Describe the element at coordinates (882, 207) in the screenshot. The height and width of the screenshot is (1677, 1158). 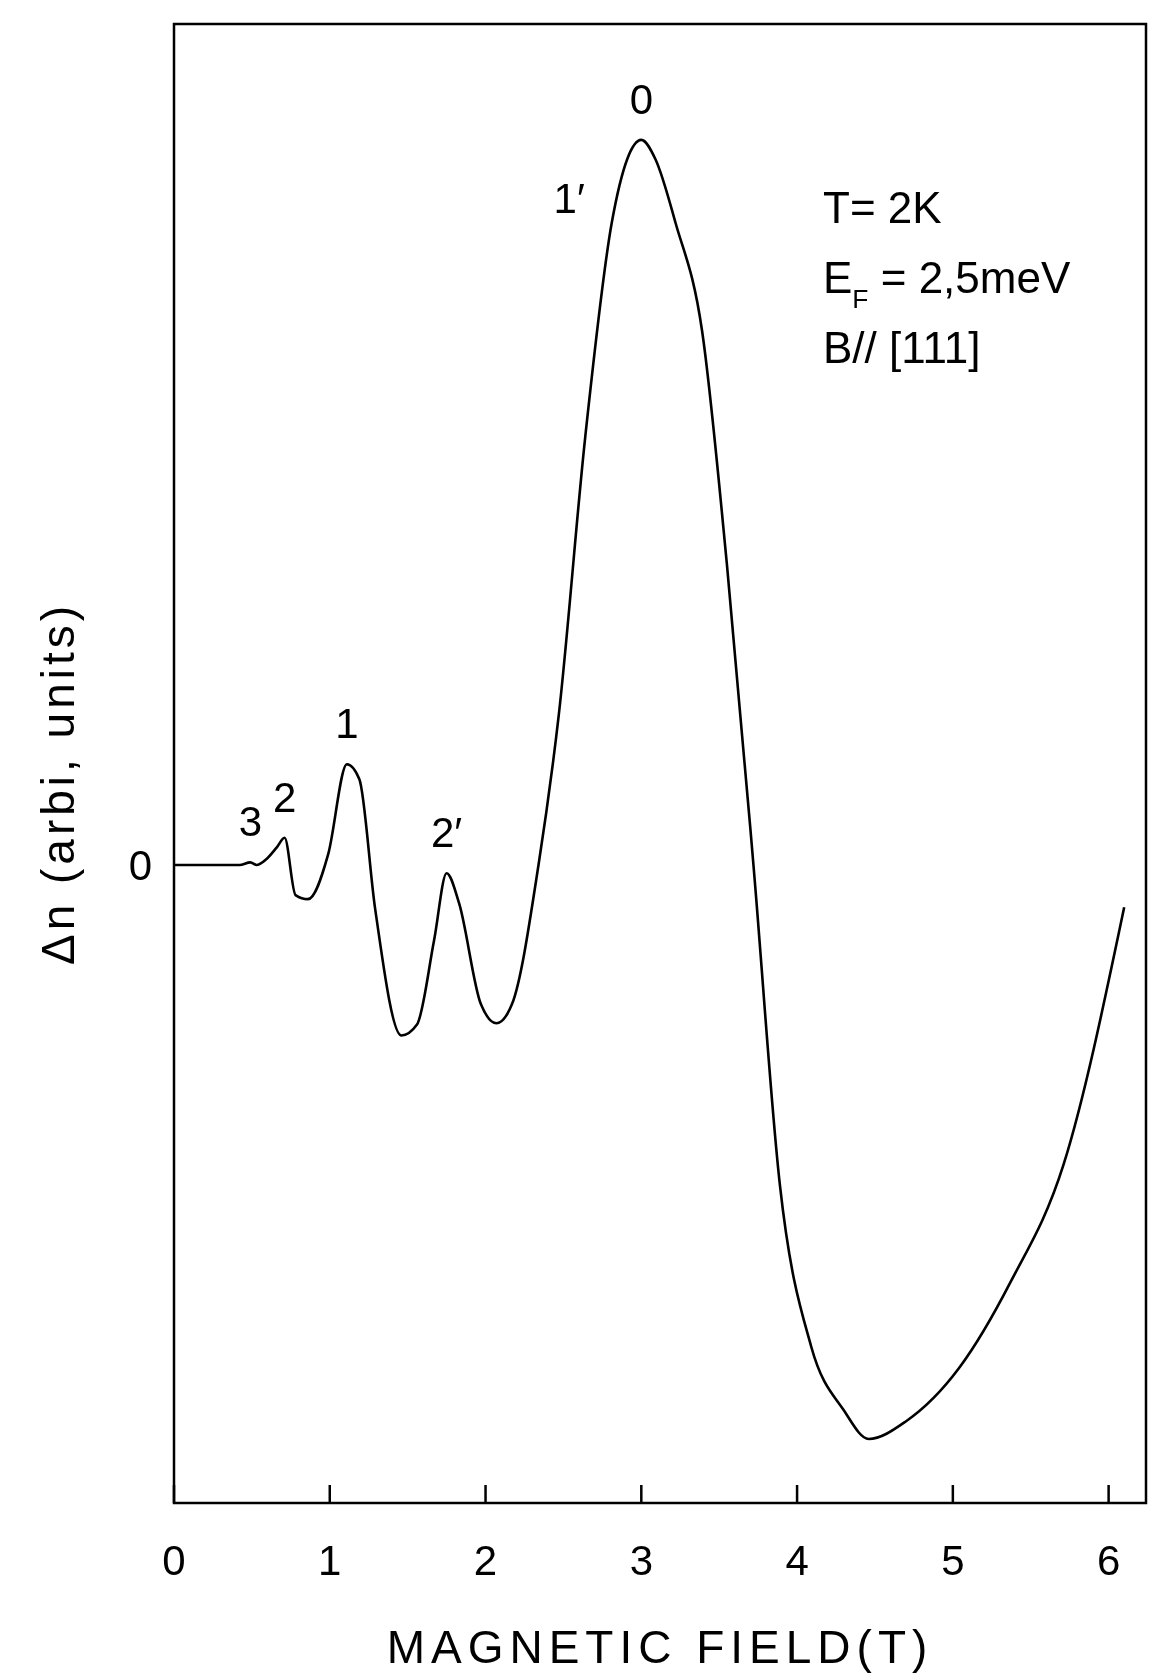
I see `annotation: T= 2K` at that location.